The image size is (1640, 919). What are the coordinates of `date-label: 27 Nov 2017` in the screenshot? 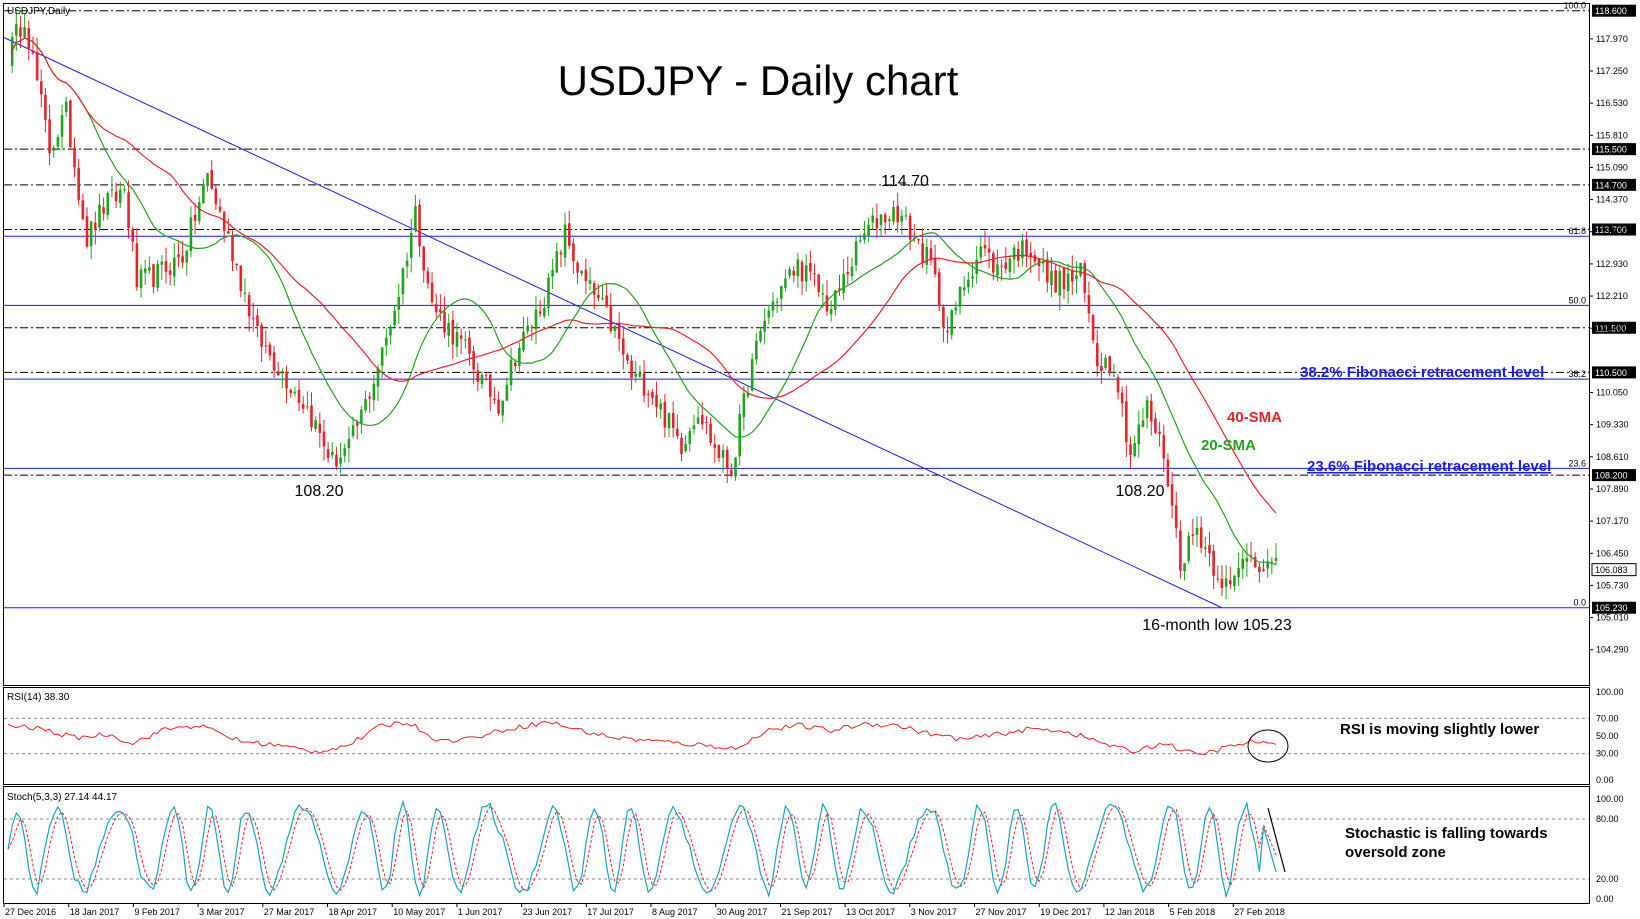 It's located at (1001, 912).